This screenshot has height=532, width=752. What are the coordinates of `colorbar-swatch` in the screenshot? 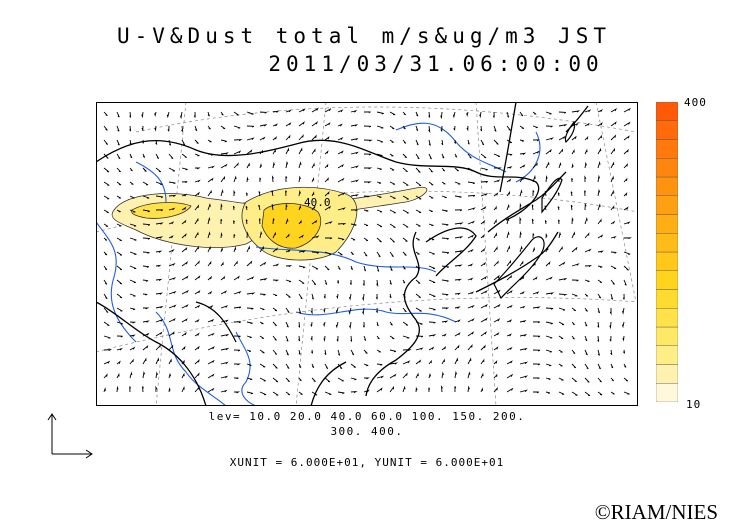 It's located at (667, 299).